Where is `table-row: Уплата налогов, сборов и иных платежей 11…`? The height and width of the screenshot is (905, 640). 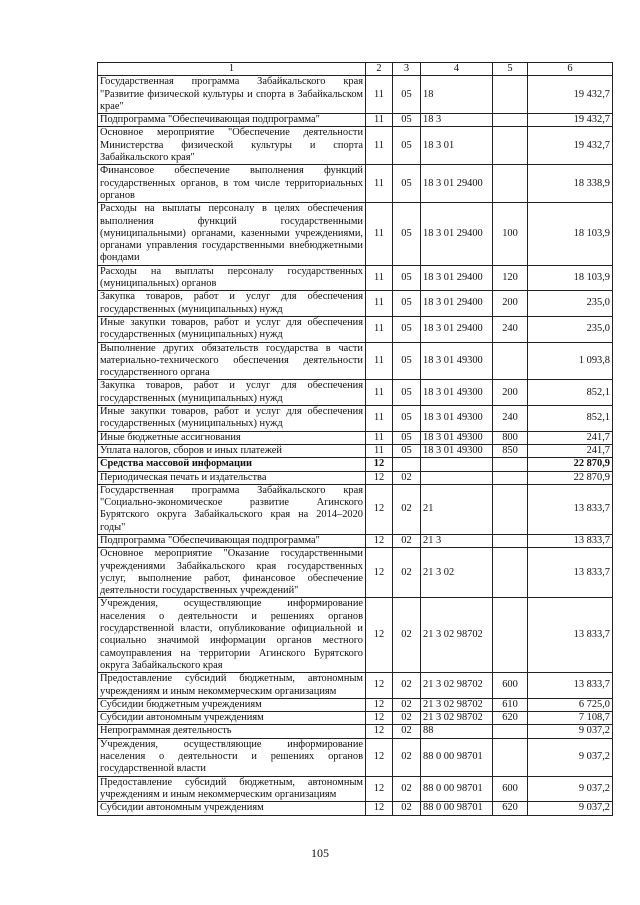
table-row: Уплата налогов, сборов и иных платежей 11… is located at coordinates (355, 451).